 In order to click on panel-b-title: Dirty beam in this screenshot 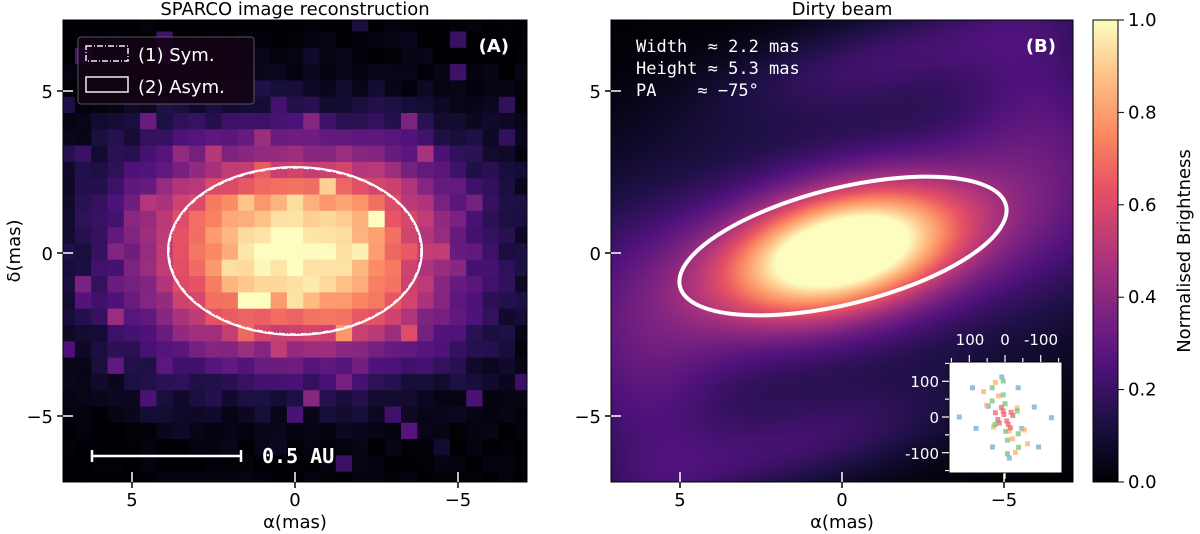, I will do `click(842, 10)`.